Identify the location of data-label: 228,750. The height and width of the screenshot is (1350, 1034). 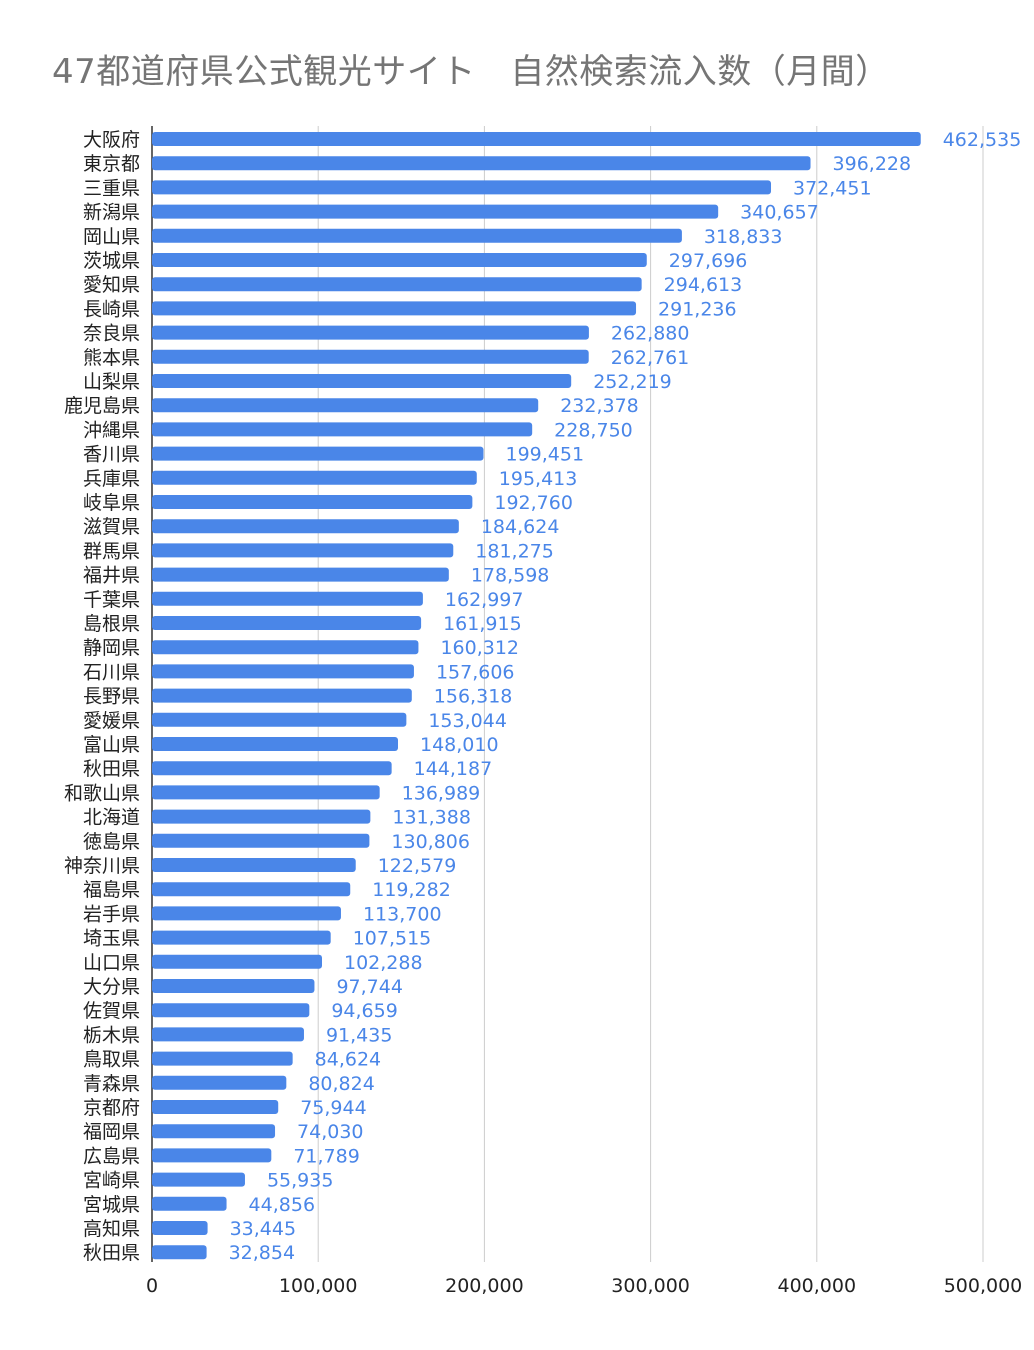
(593, 430).